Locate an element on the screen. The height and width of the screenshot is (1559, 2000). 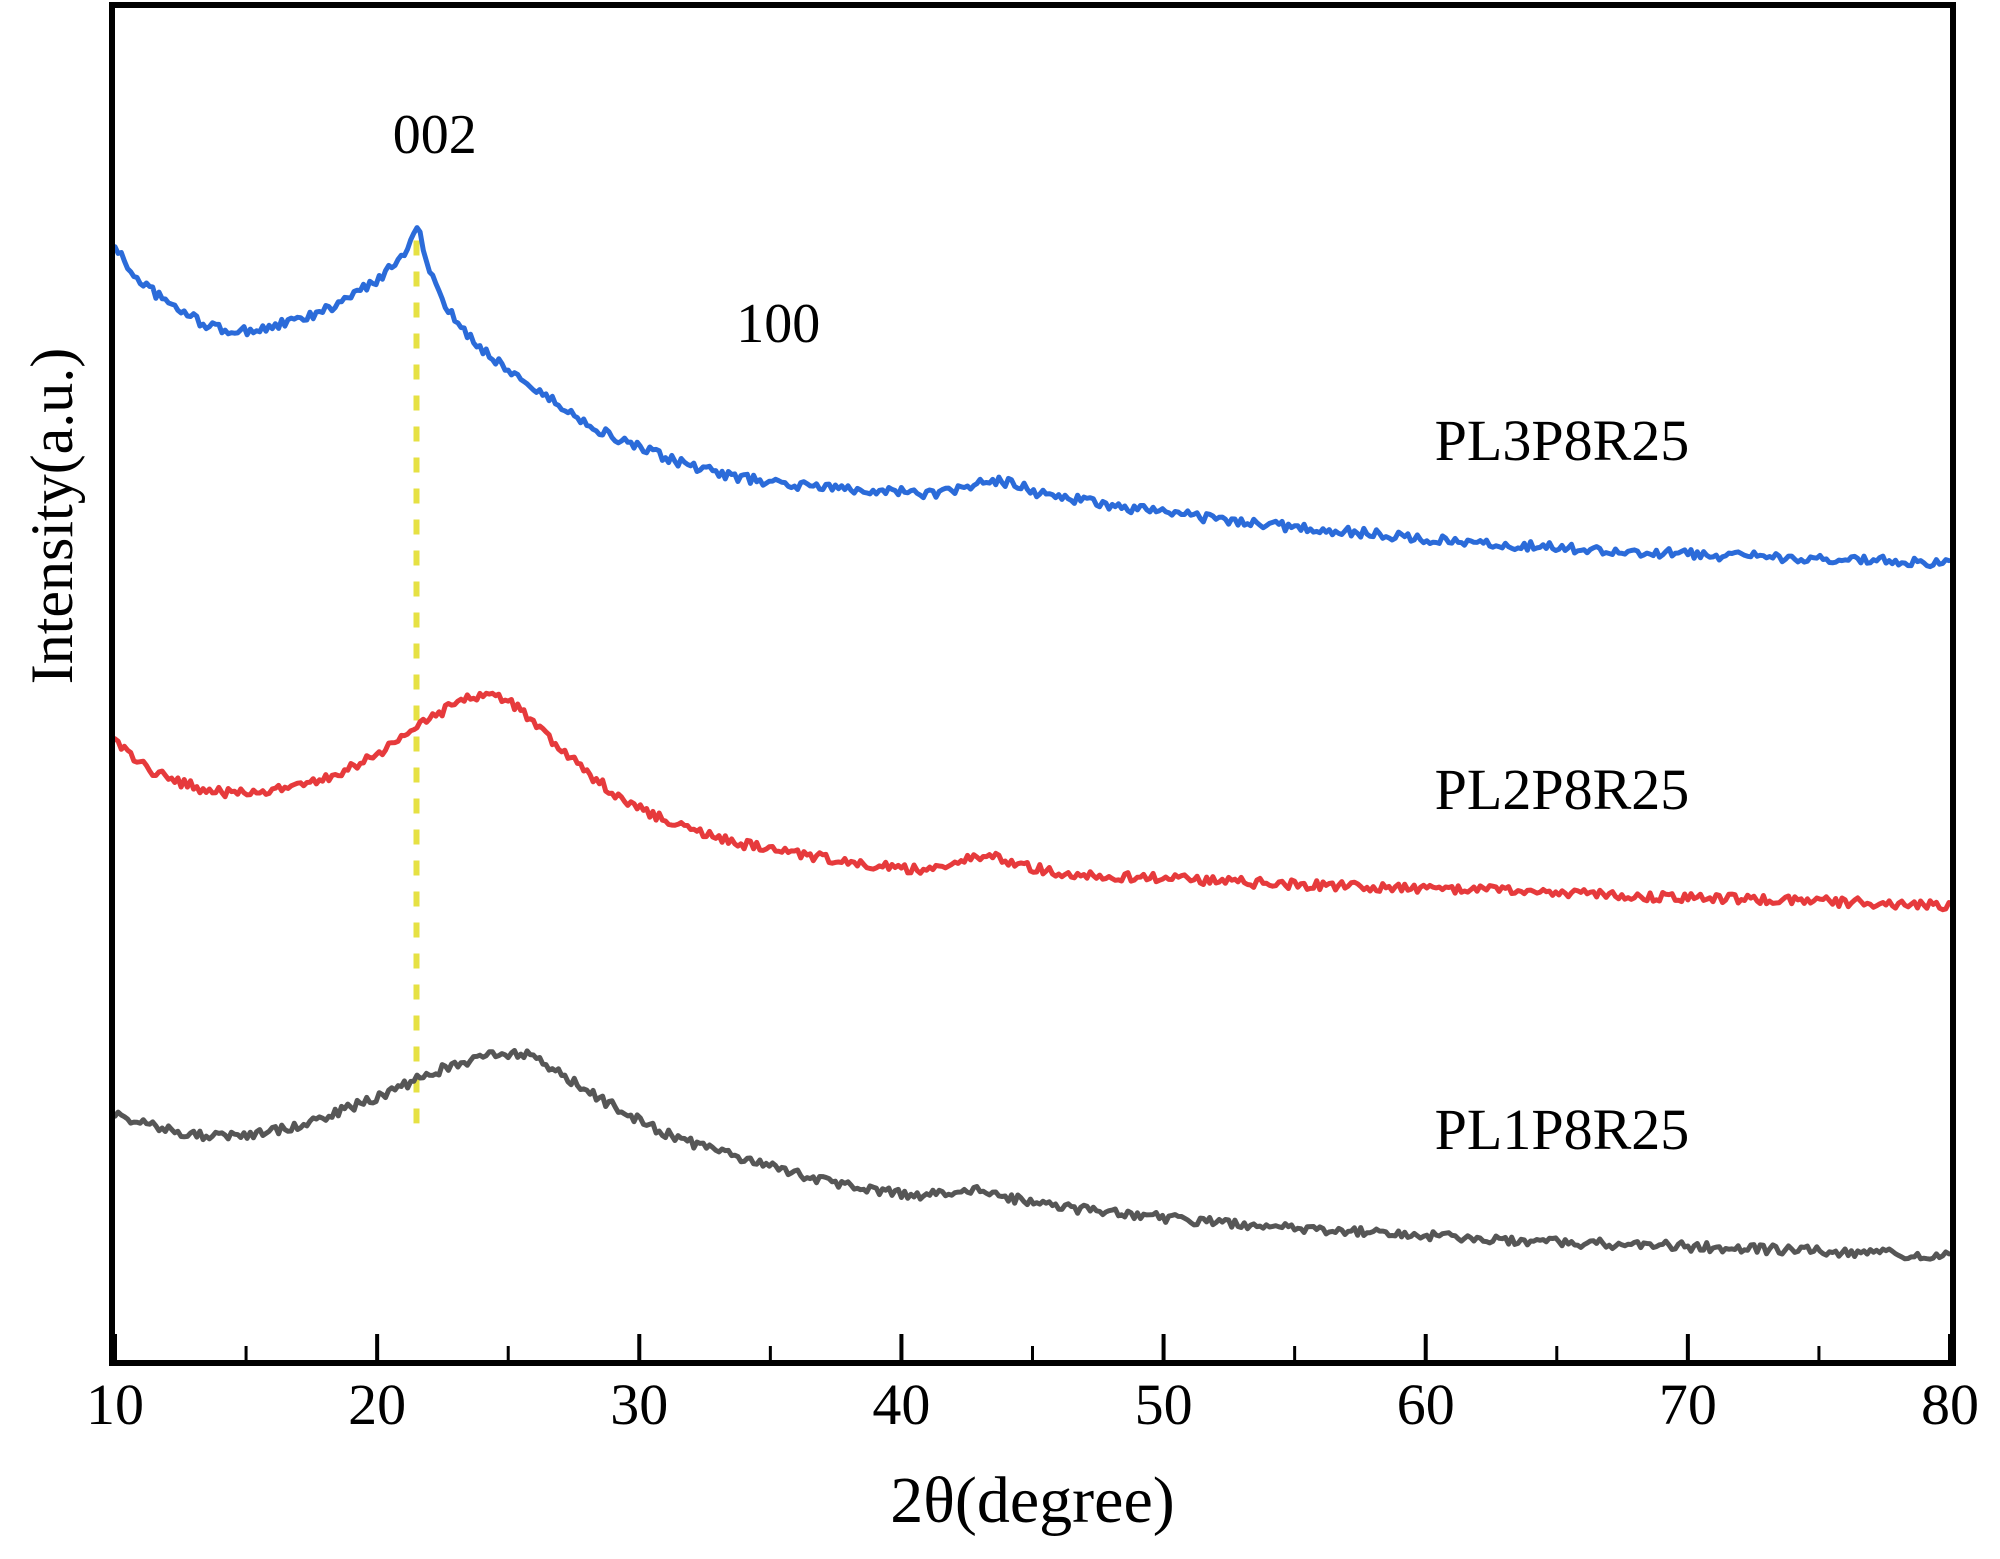
series-curve-pl1p8r25 is located at coordinates (1032, 1155).